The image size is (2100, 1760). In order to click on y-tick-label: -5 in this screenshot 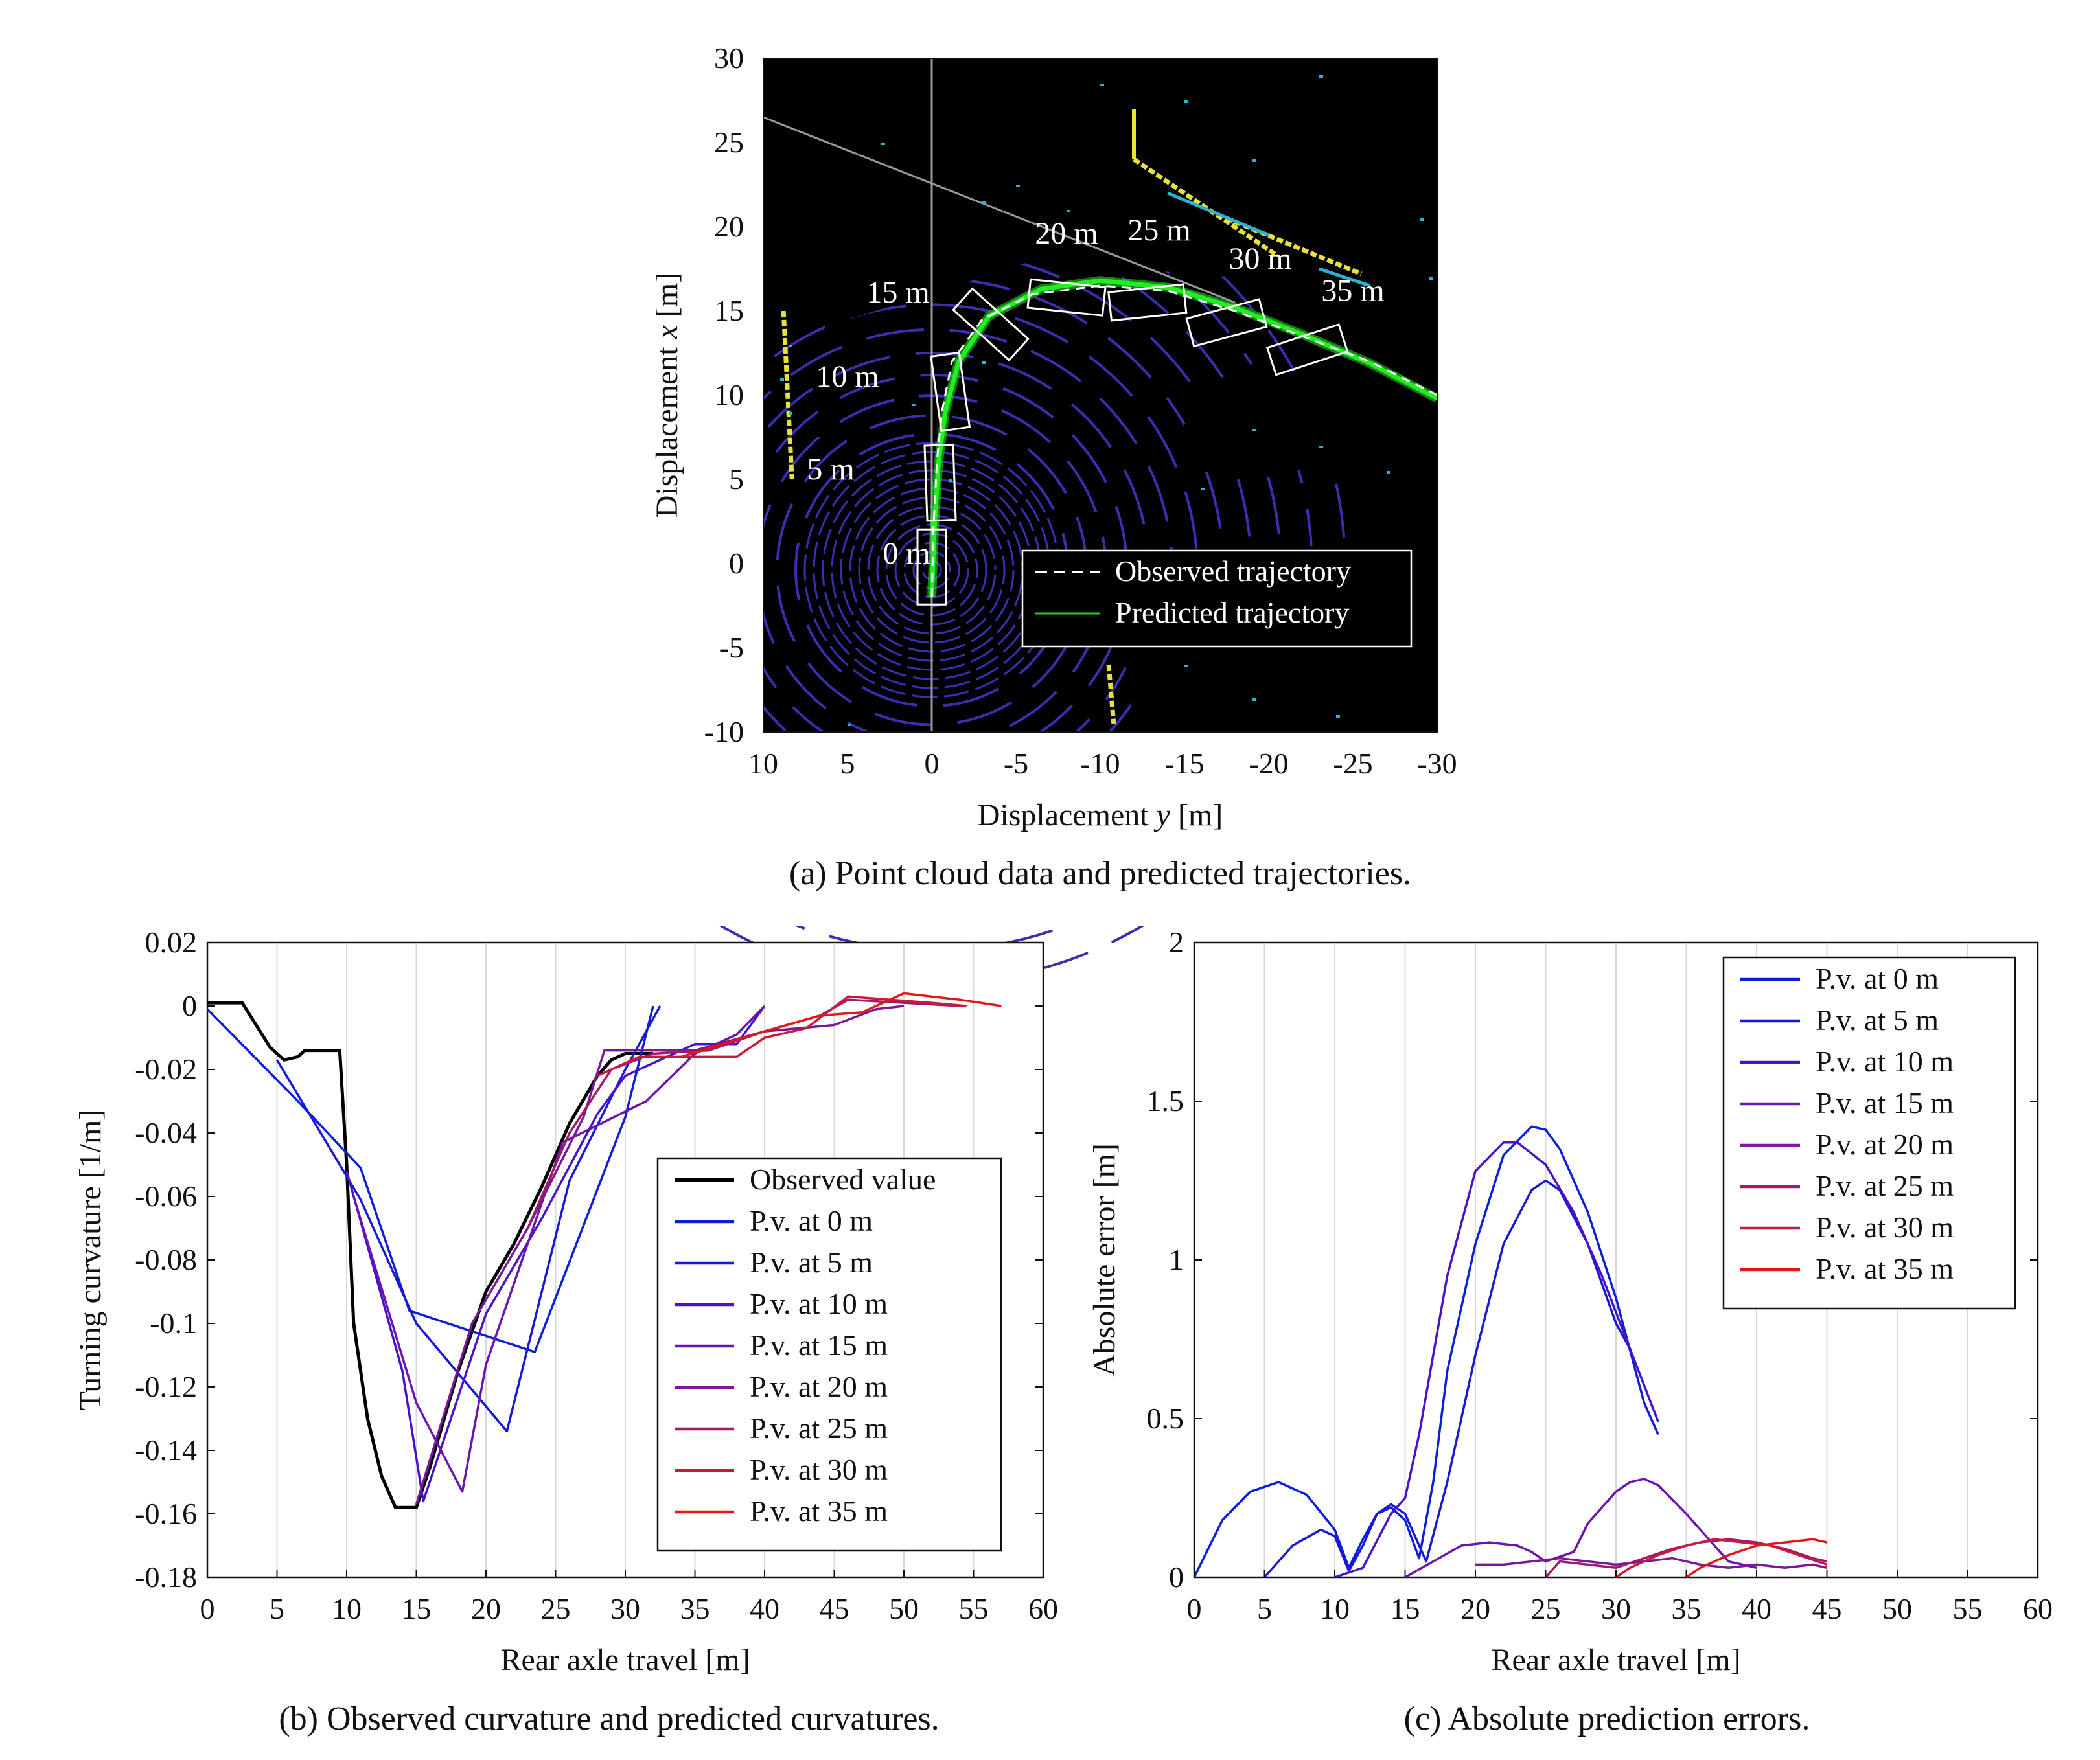, I will do `click(731, 647)`.